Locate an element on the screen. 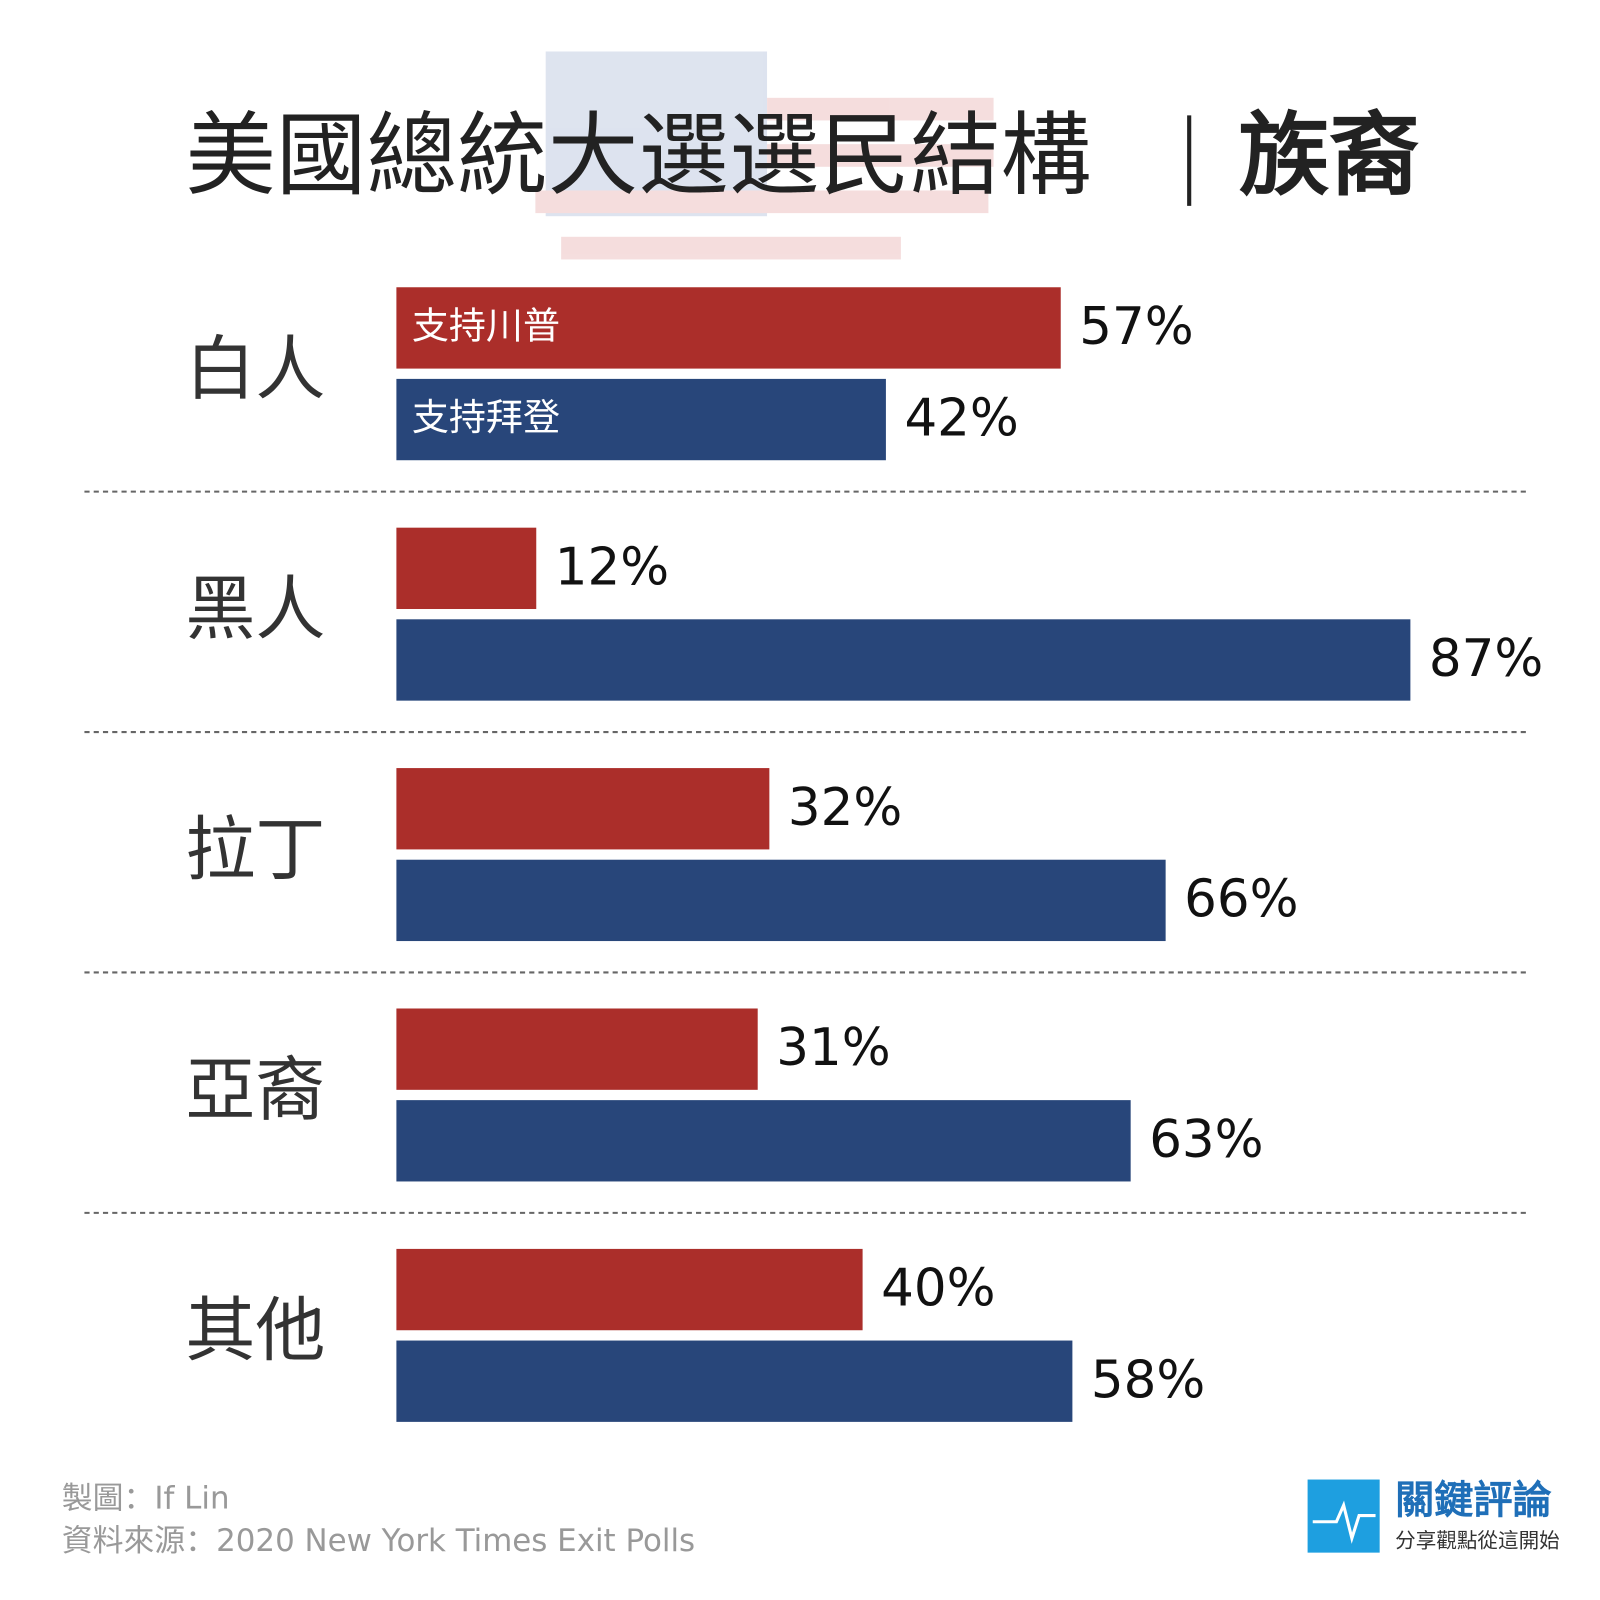  chart-subtitle: 族裔 is located at coordinates (1329, 156).